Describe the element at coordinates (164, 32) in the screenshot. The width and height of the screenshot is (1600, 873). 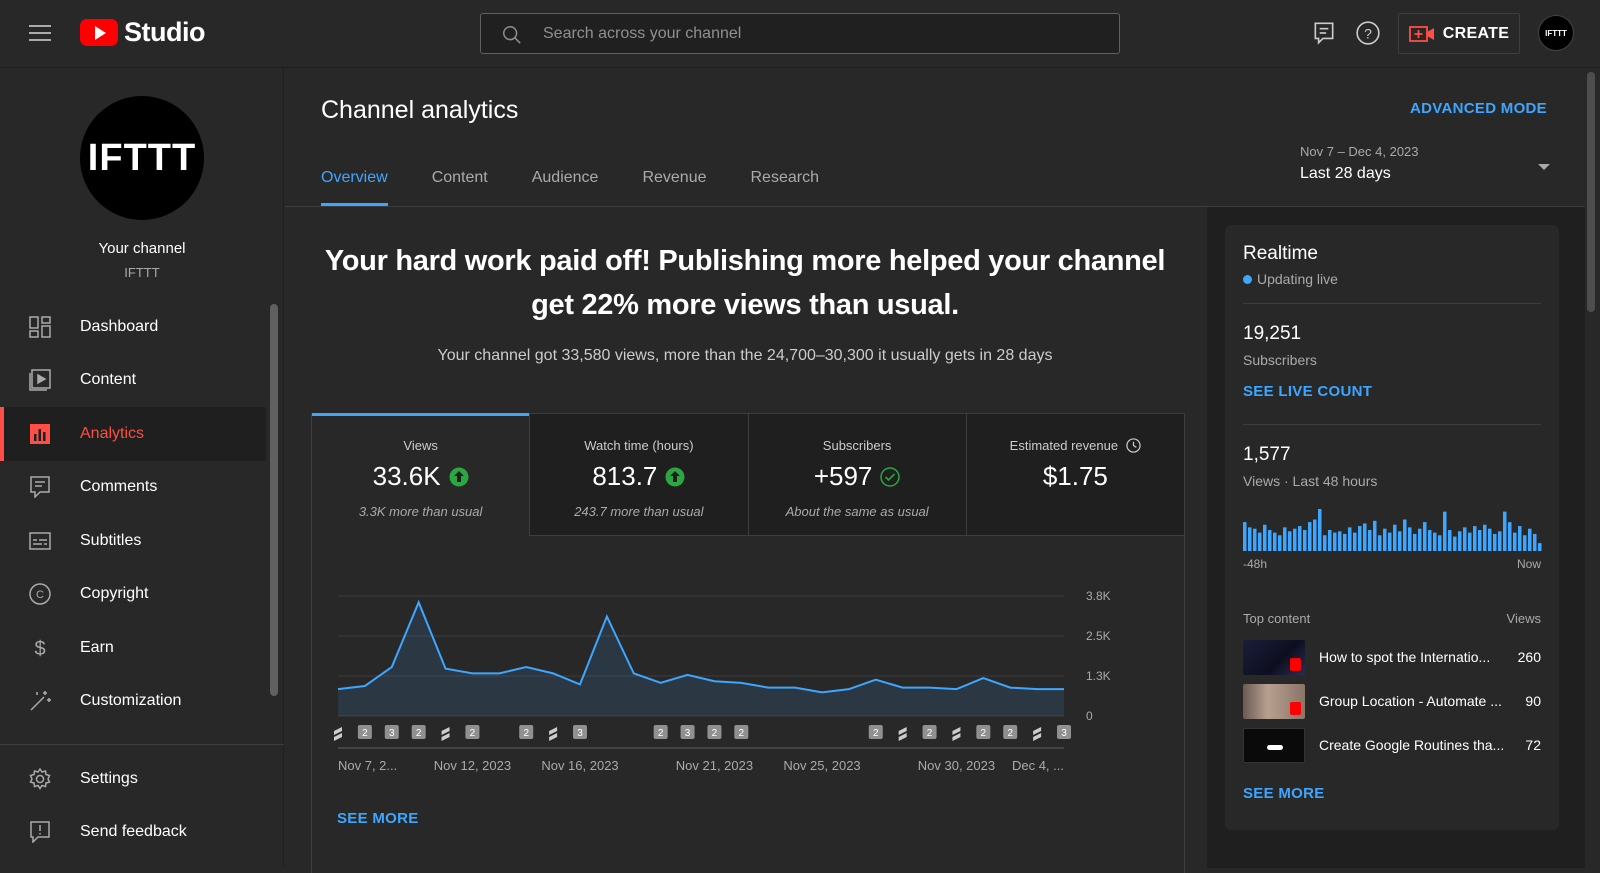
I see `logo-text: Studio` at that location.